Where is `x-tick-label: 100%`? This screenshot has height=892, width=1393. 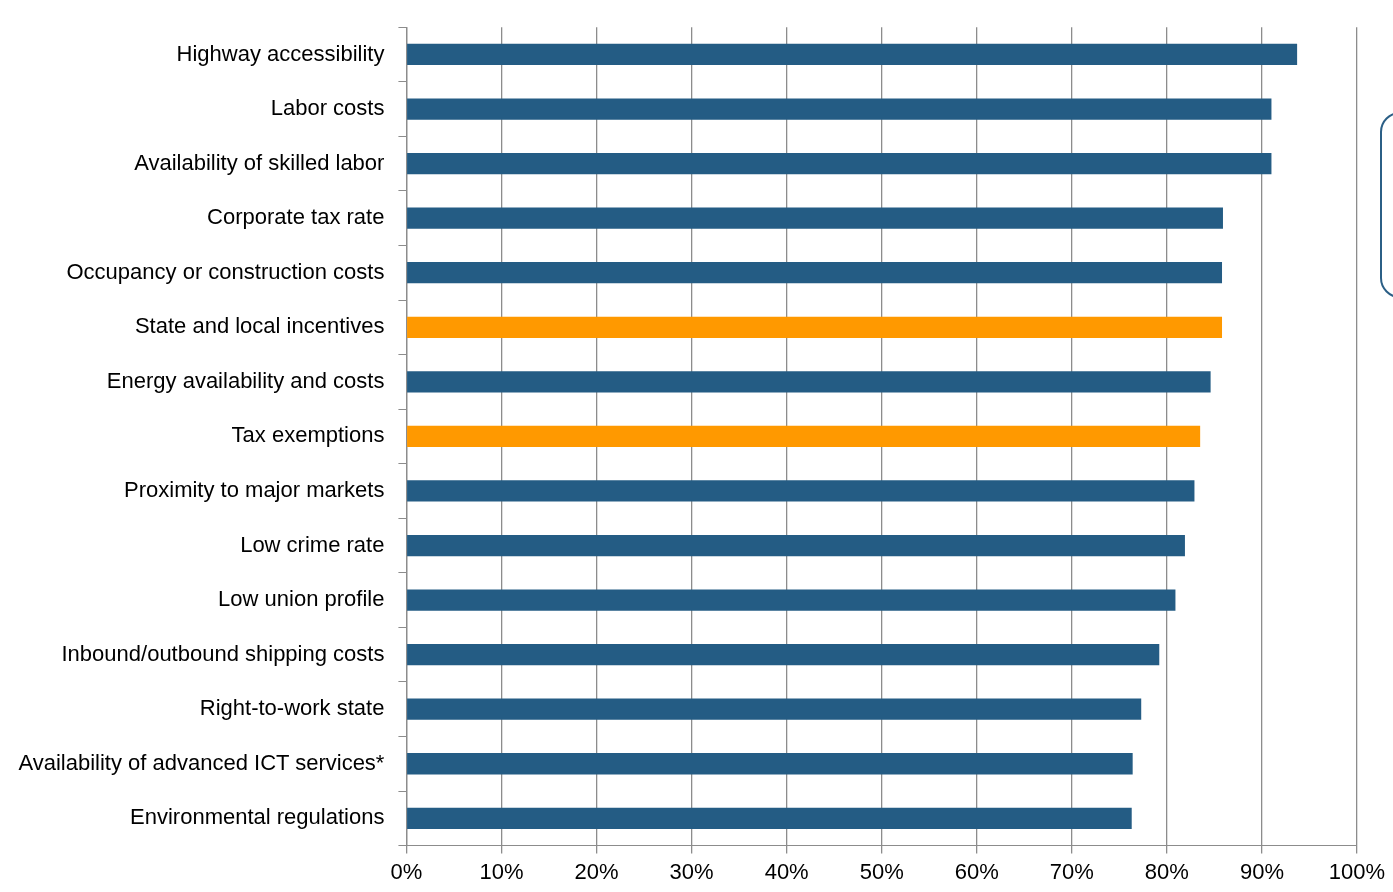 x-tick-label: 100% is located at coordinates (1357, 871).